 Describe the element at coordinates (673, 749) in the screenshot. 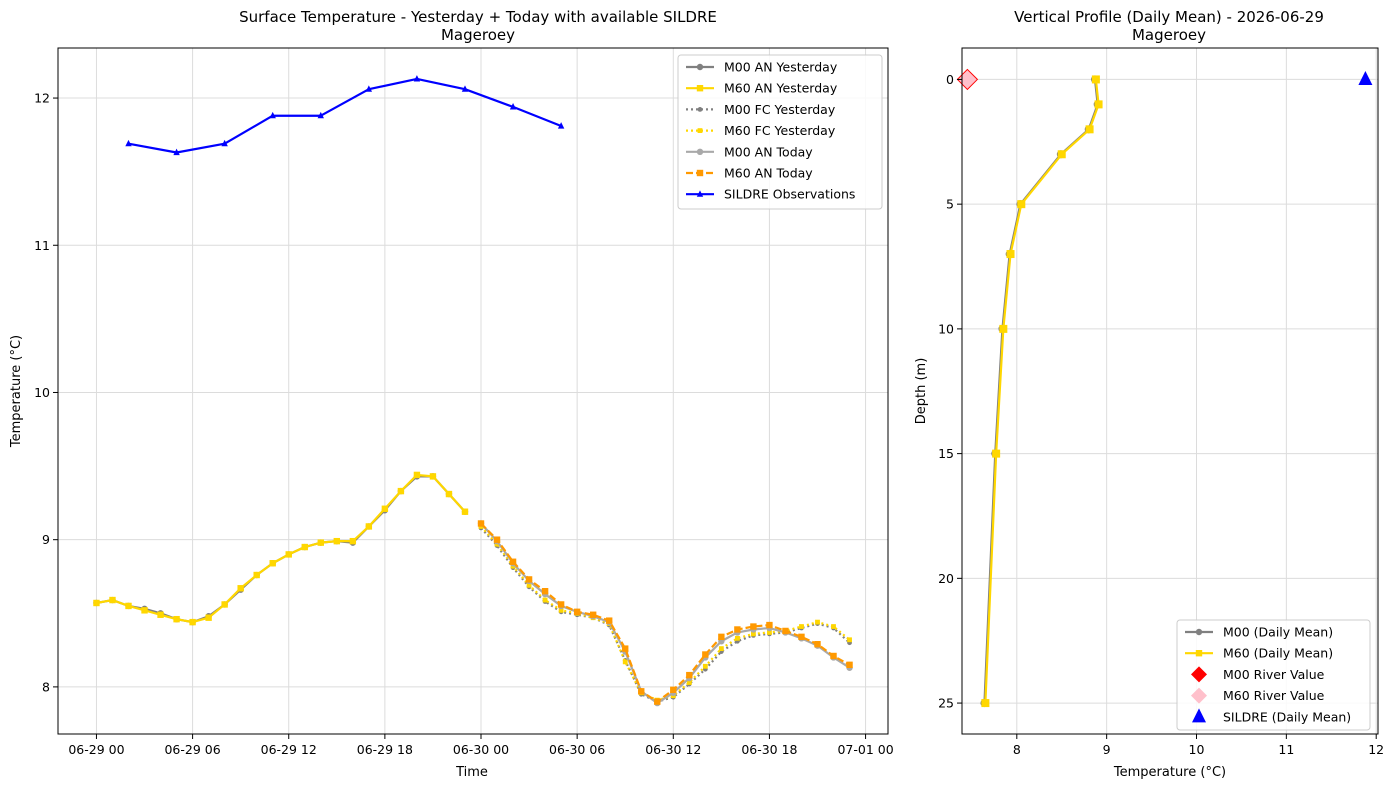

I see `surface-x-tick-label: 06-30 12` at that location.